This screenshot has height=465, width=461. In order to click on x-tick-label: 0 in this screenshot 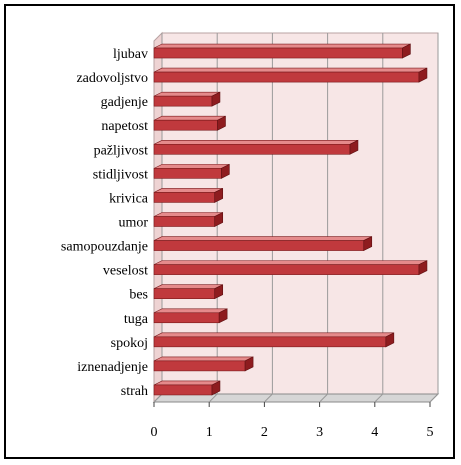, I will do `click(154, 432)`.